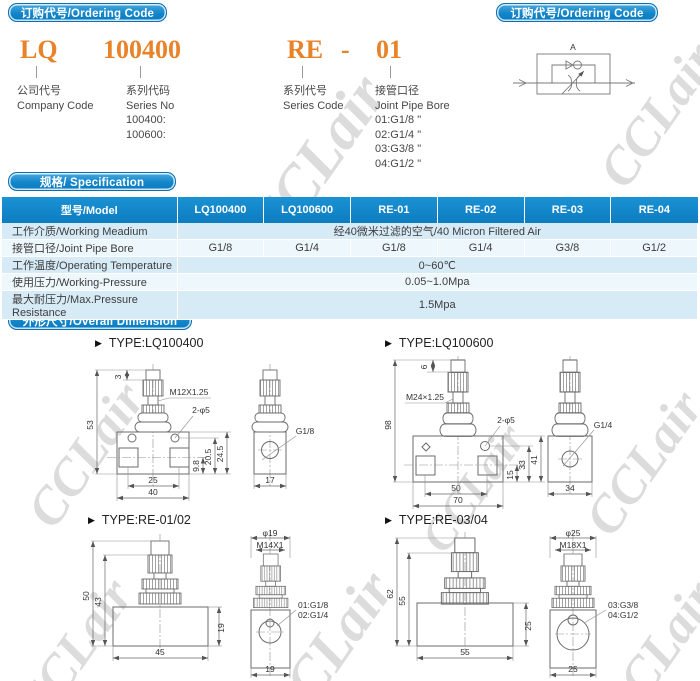  I want to click on col-re01: RE-01, so click(394, 210).